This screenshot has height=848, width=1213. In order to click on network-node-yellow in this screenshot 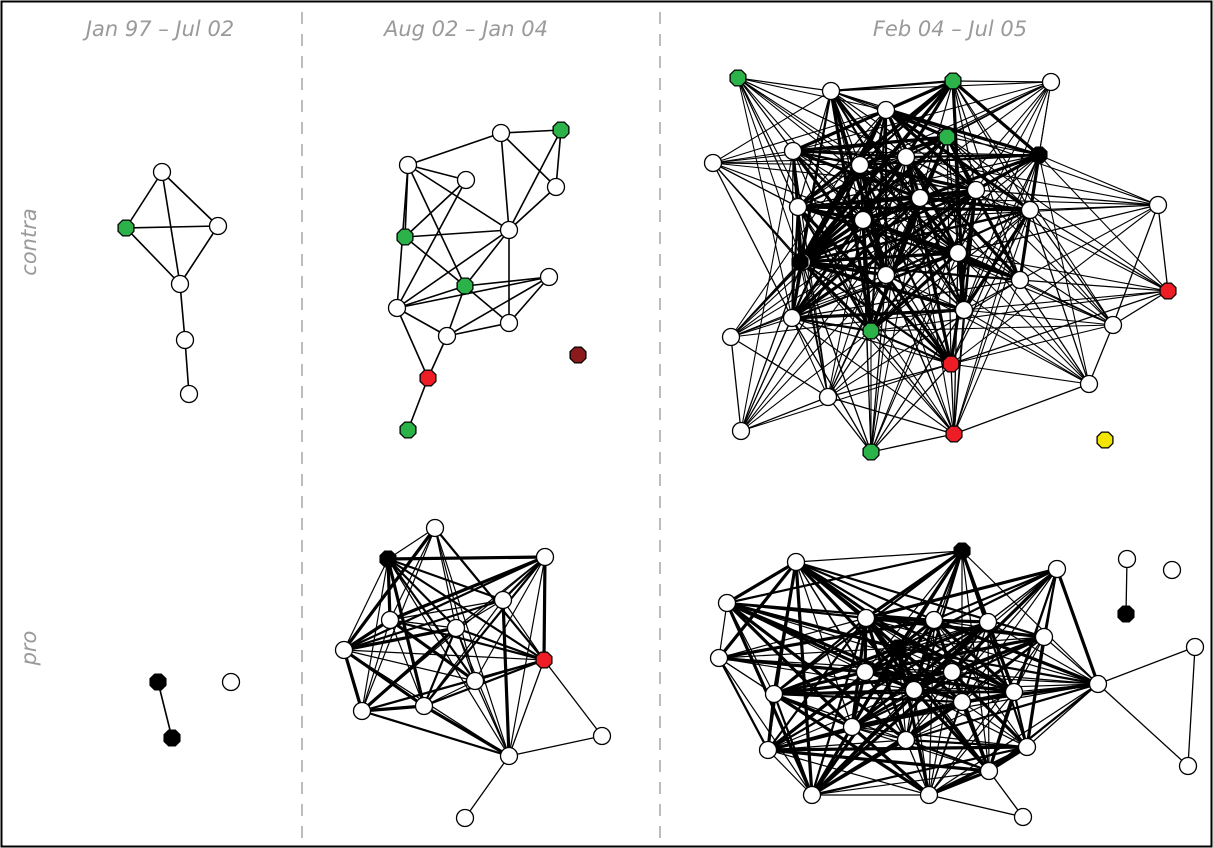, I will do `click(1105, 440)`.